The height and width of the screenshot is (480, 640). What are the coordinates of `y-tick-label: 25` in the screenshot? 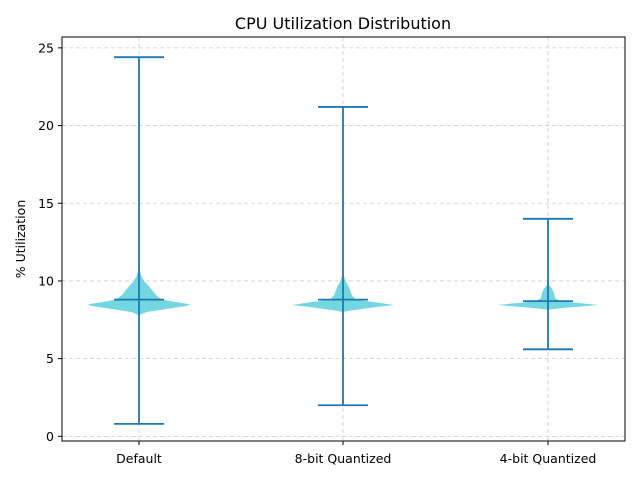 It's located at (46, 47).